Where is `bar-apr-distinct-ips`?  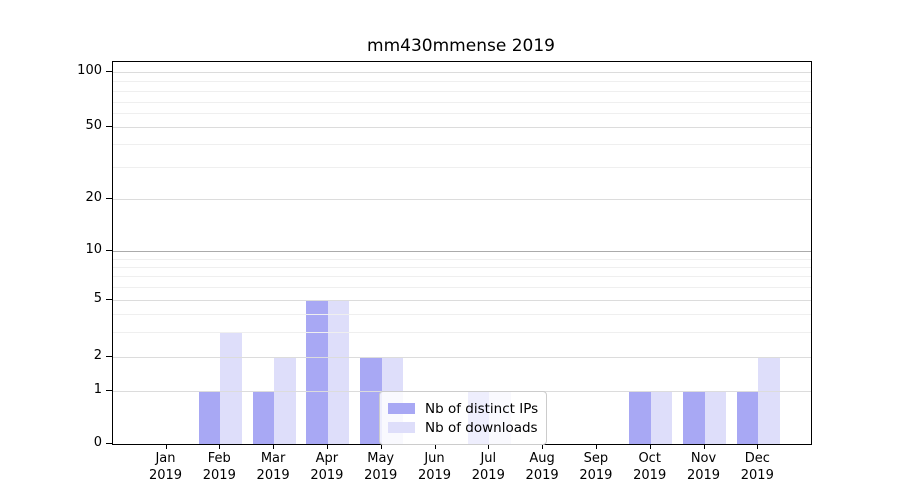 bar-apr-distinct-ips is located at coordinates (317, 372).